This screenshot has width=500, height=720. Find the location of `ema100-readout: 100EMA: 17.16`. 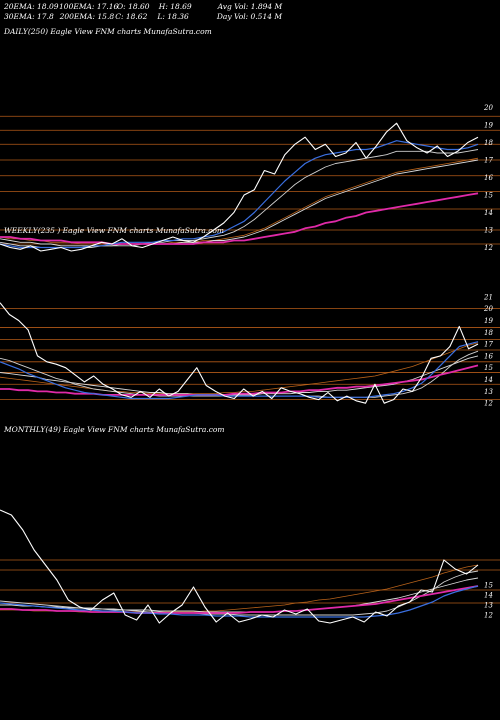

ema100-readout: 100EMA: 17.16 is located at coordinates (89, 6).